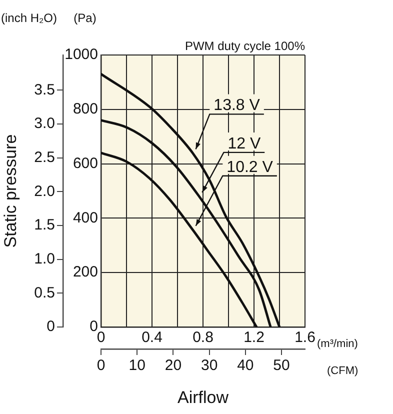 Image resolution: width=393 pixels, height=414 pixels. What do you see at coordinates (254, 337) in the screenshot?
I see `x-tick-label: 1.2` at bounding box center [254, 337].